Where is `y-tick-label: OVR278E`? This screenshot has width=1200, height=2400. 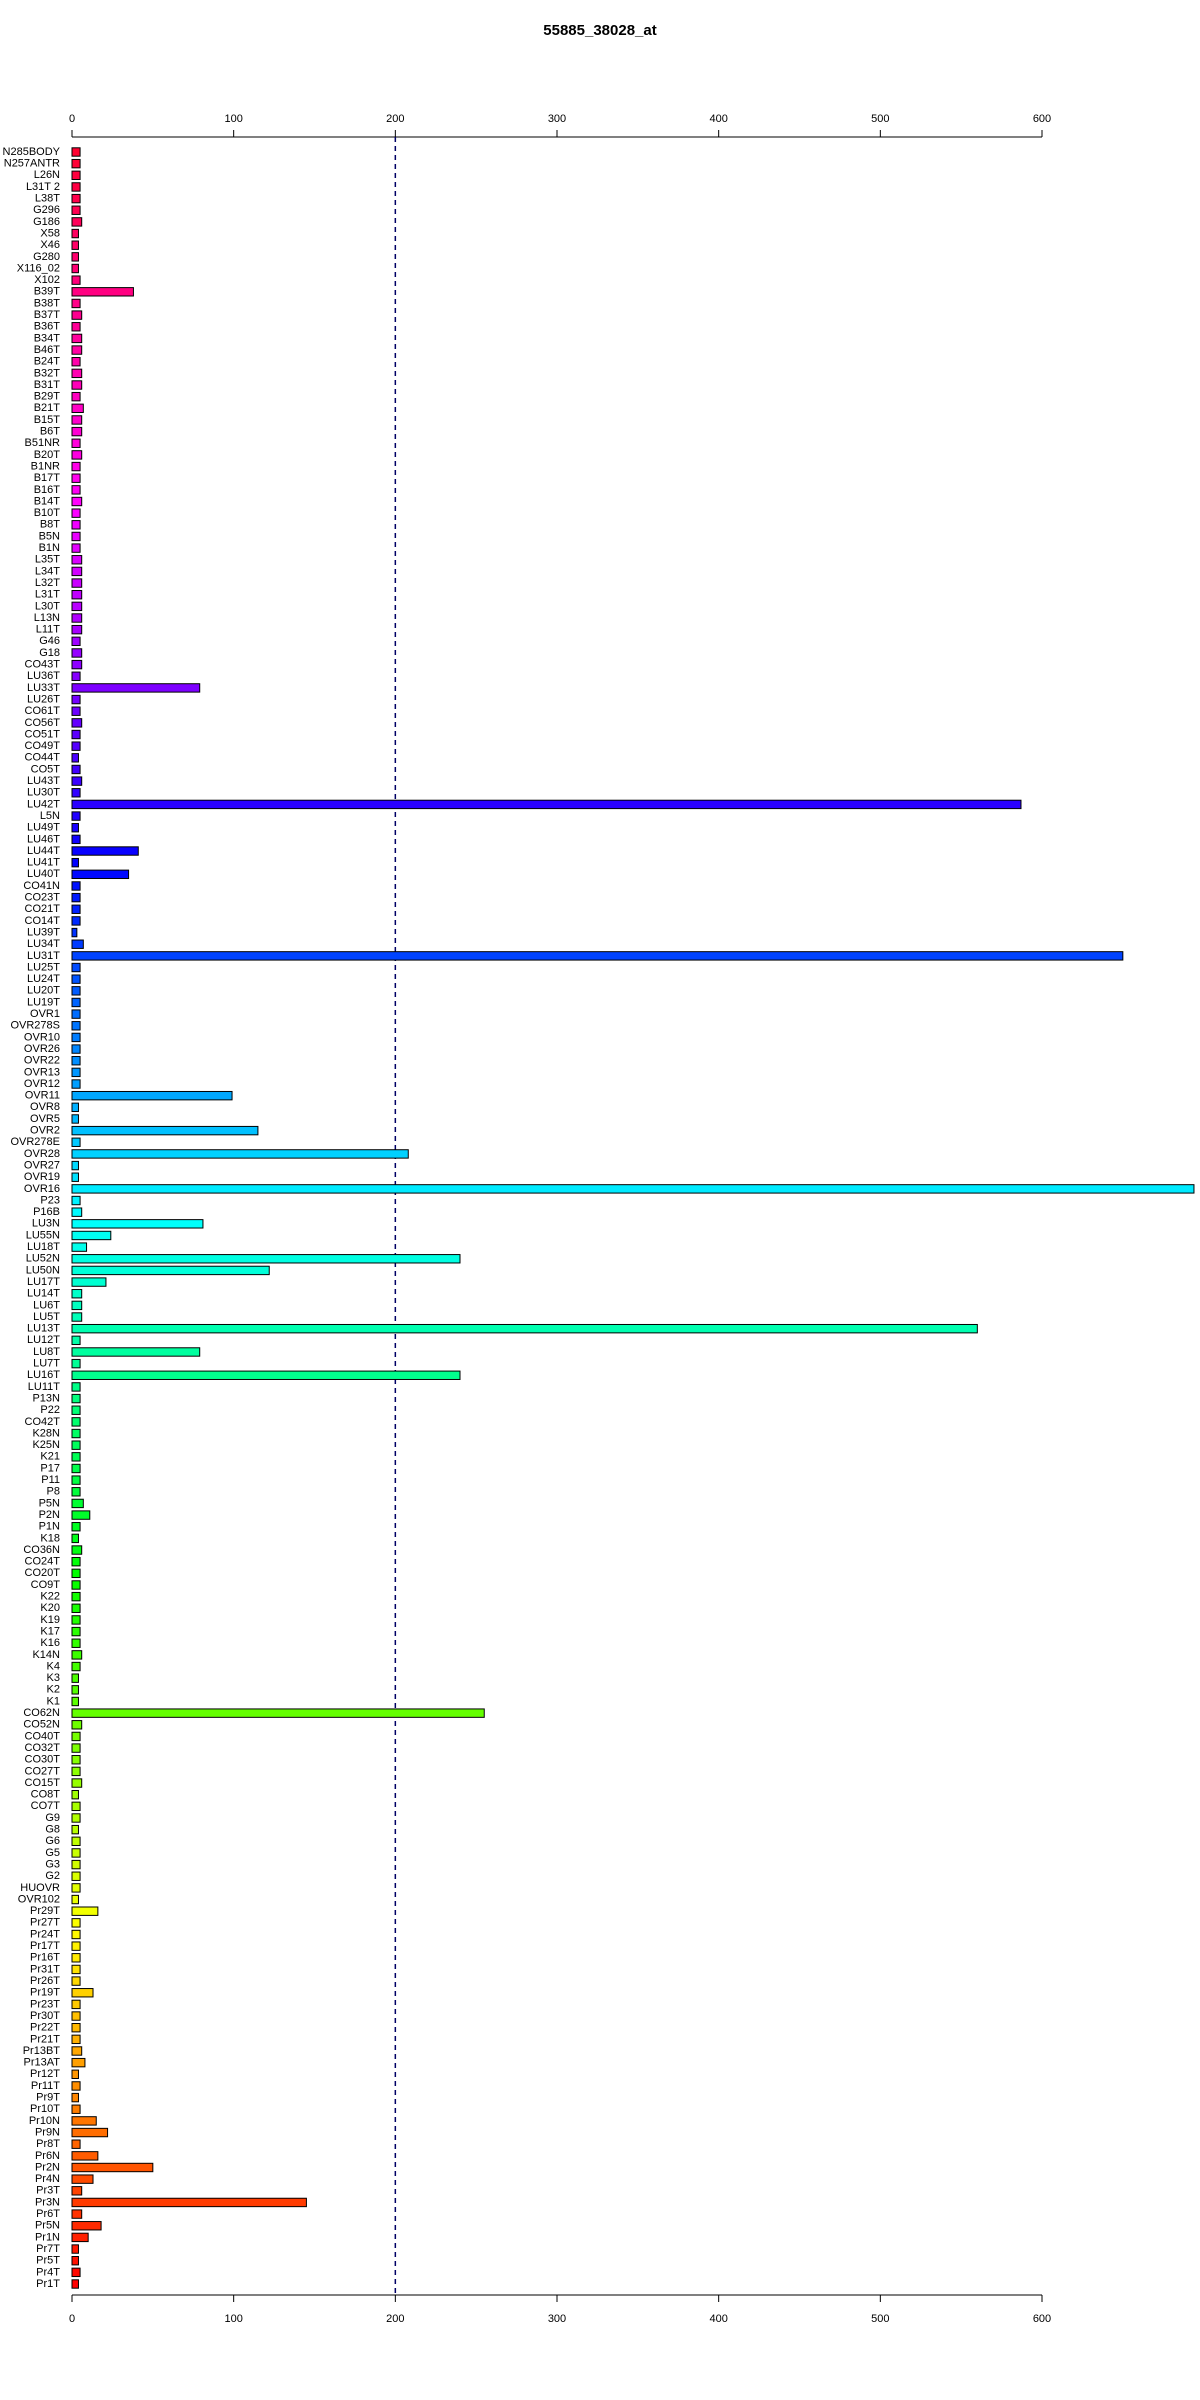
y-tick-label: OVR278E is located at coordinates (35, 1142).